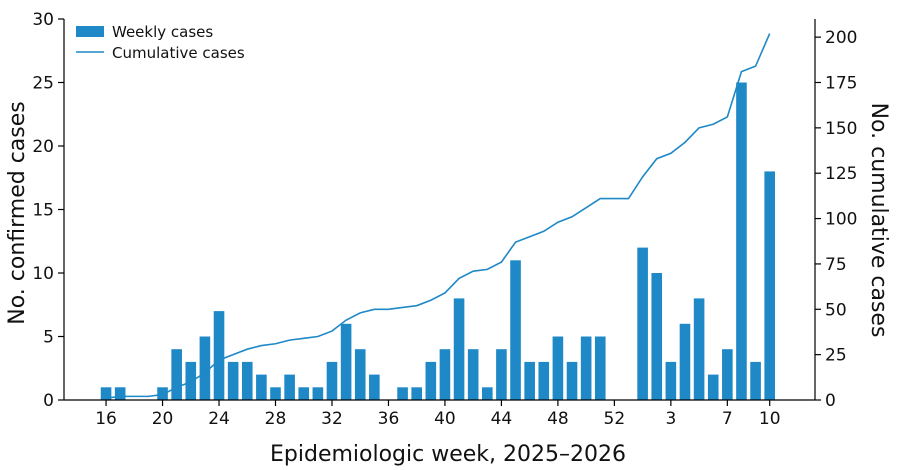  Describe the element at coordinates (43, 84) in the screenshot. I see `left-y-tick-label-25: 25` at that location.